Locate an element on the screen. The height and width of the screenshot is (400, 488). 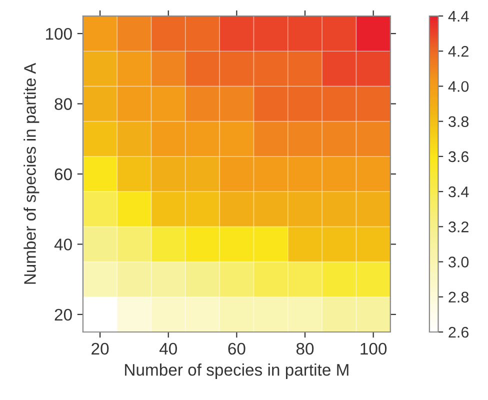
color-bar-label: 3.0 is located at coordinates (458, 262).